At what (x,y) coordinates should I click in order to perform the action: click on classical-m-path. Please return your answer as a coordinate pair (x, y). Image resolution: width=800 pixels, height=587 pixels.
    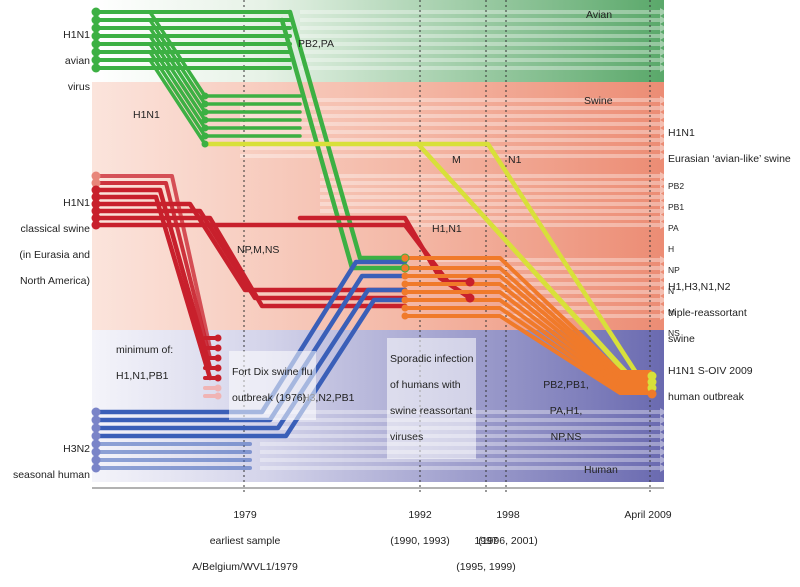
    Looking at the image, I should click on (250, 254).